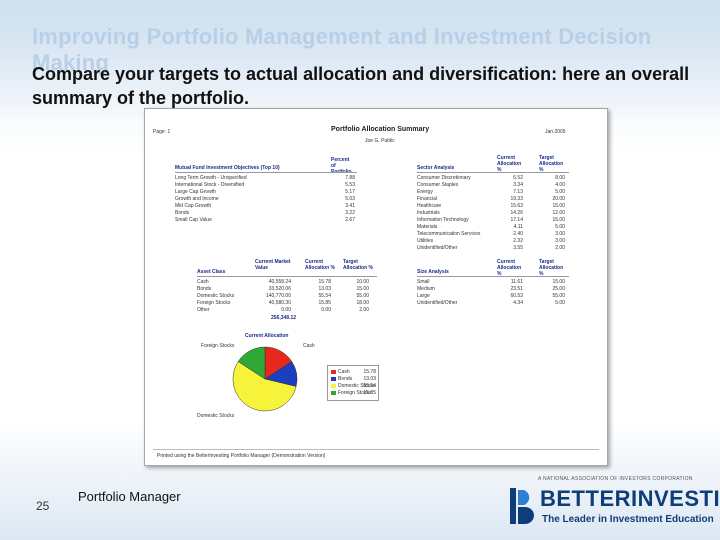 This screenshot has height=540, width=720. What do you see at coordinates (357, 386) in the screenshot?
I see `legend-label: Domestic Stocks` at bounding box center [357, 386].